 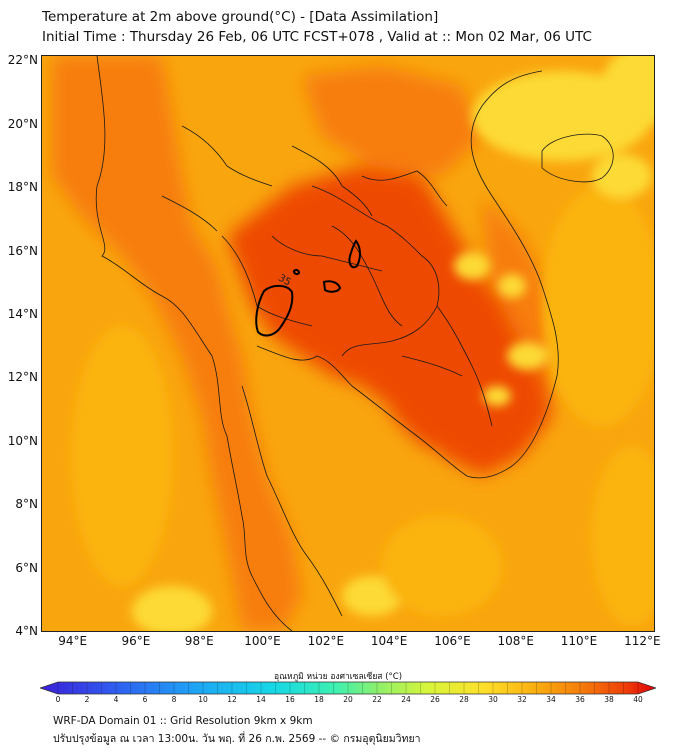 What do you see at coordinates (348, 699) in the screenshot?
I see `colorbar-tick-label: 20` at bounding box center [348, 699].